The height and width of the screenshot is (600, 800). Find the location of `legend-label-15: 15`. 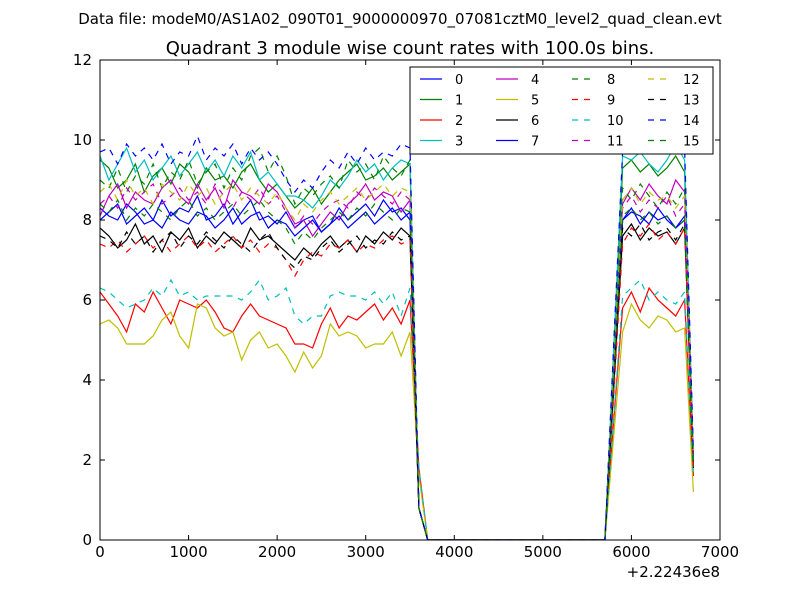

legend-label-15: 15 is located at coordinates (691, 142).